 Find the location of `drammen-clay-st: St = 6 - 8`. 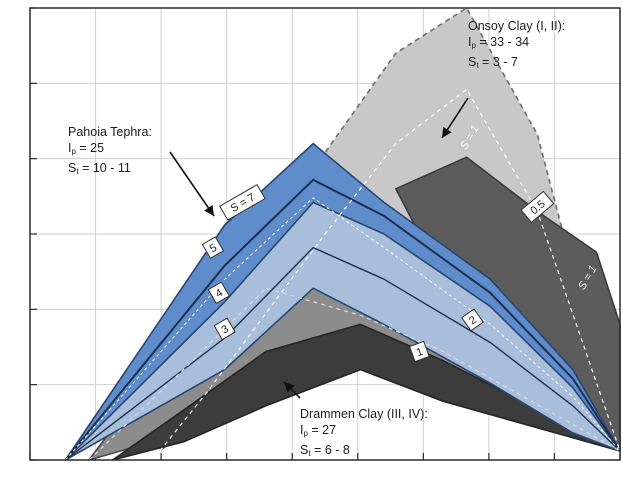

drammen-clay-st: St = 6 - 8 is located at coordinates (325, 450).